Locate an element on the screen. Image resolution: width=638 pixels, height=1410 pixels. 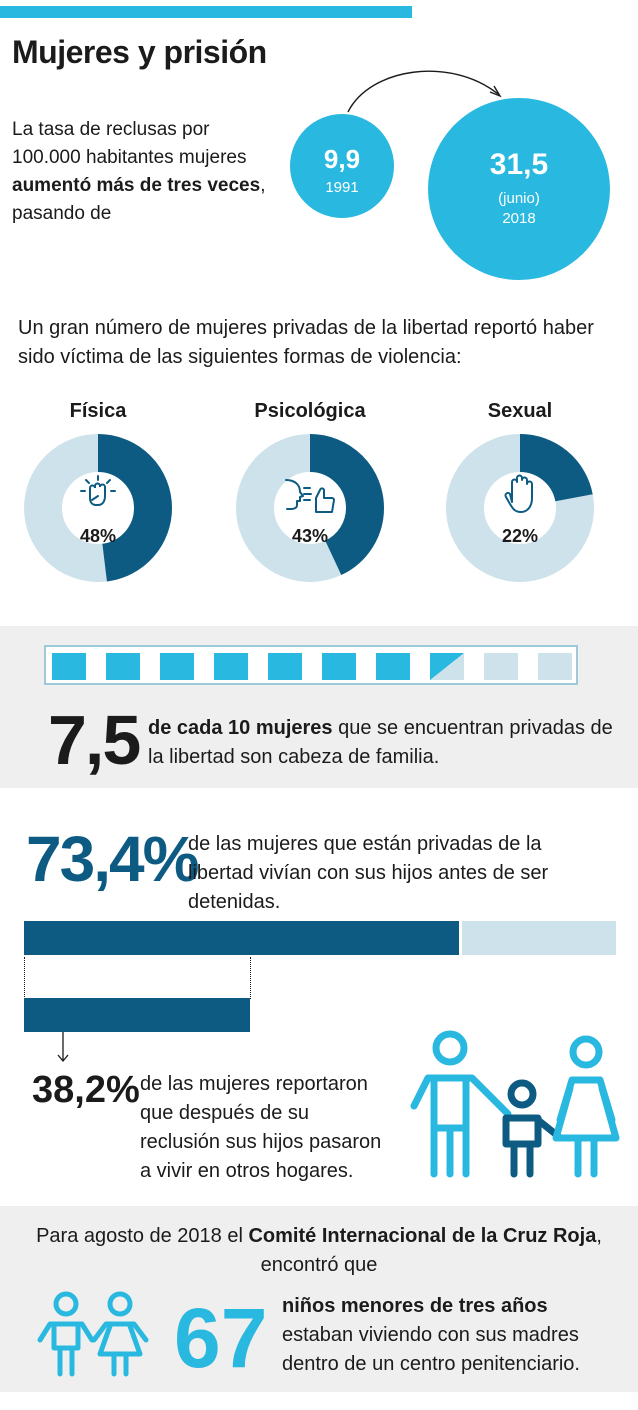
donut-fisica is located at coordinates (98, 508).